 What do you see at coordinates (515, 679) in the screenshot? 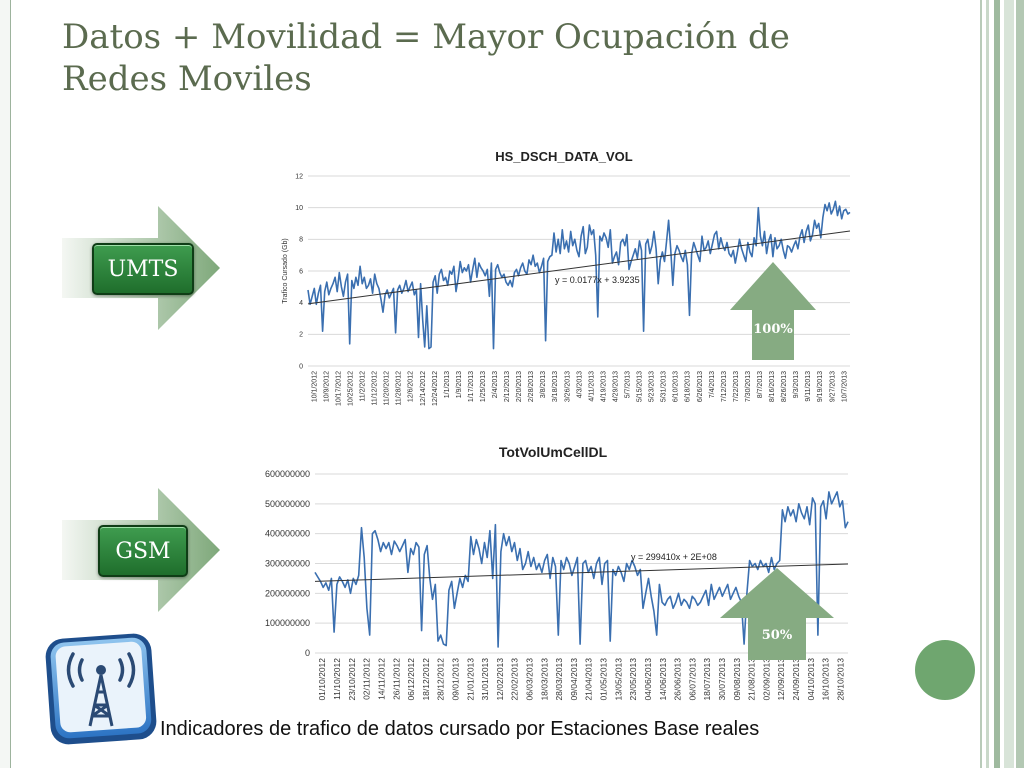
I see `x-tick-label: 22/02/2013` at bounding box center [515, 679].